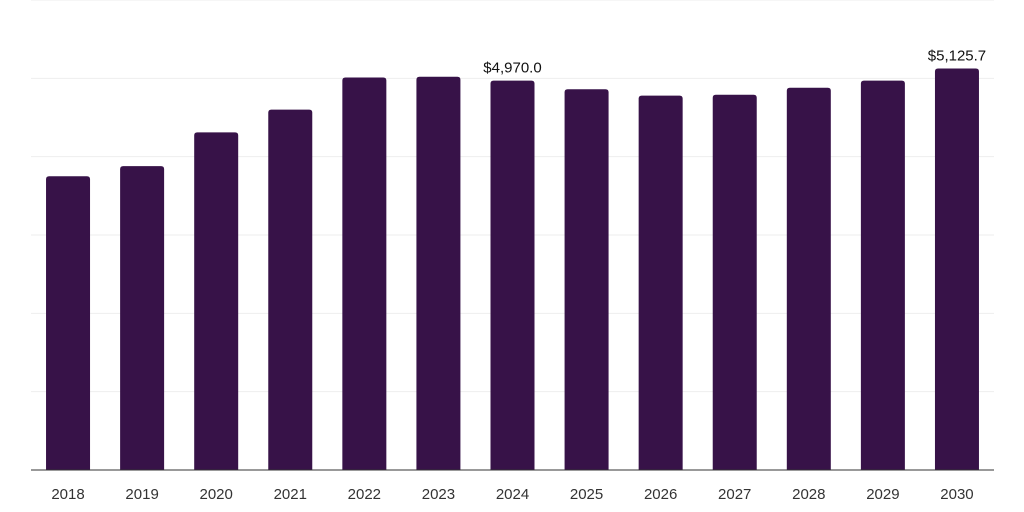 The width and height of the screenshot is (1024, 512). What do you see at coordinates (957, 55) in the screenshot?
I see `data-label: $5,125.7` at bounding box center [957, 55].